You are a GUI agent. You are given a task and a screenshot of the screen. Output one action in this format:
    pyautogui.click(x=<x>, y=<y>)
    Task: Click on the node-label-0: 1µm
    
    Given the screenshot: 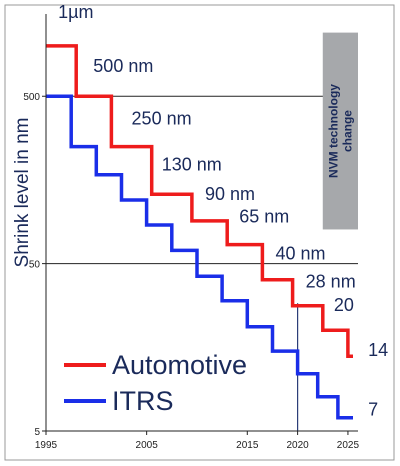 What is the action you would take?
    pyautogui.click(x=75, y=12)
    